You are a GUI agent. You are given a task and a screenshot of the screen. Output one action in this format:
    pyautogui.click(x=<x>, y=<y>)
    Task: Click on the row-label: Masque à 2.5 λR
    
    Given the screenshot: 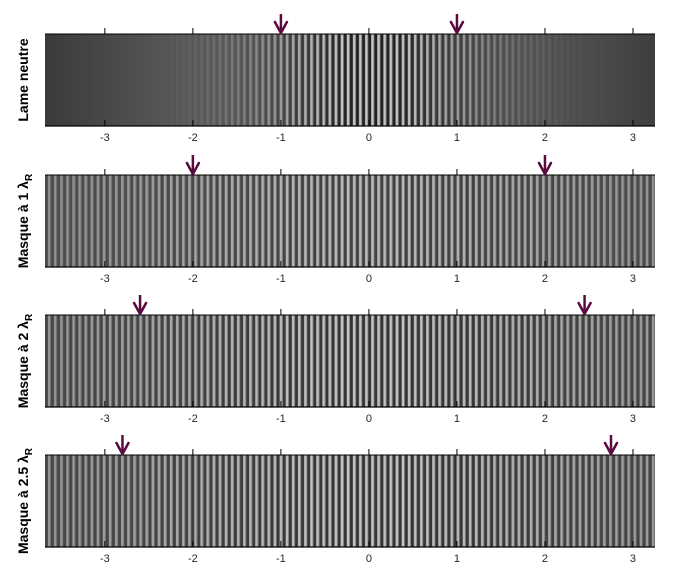 What is the action you would take?
    pyautogui.click(x=25, y=500)
    